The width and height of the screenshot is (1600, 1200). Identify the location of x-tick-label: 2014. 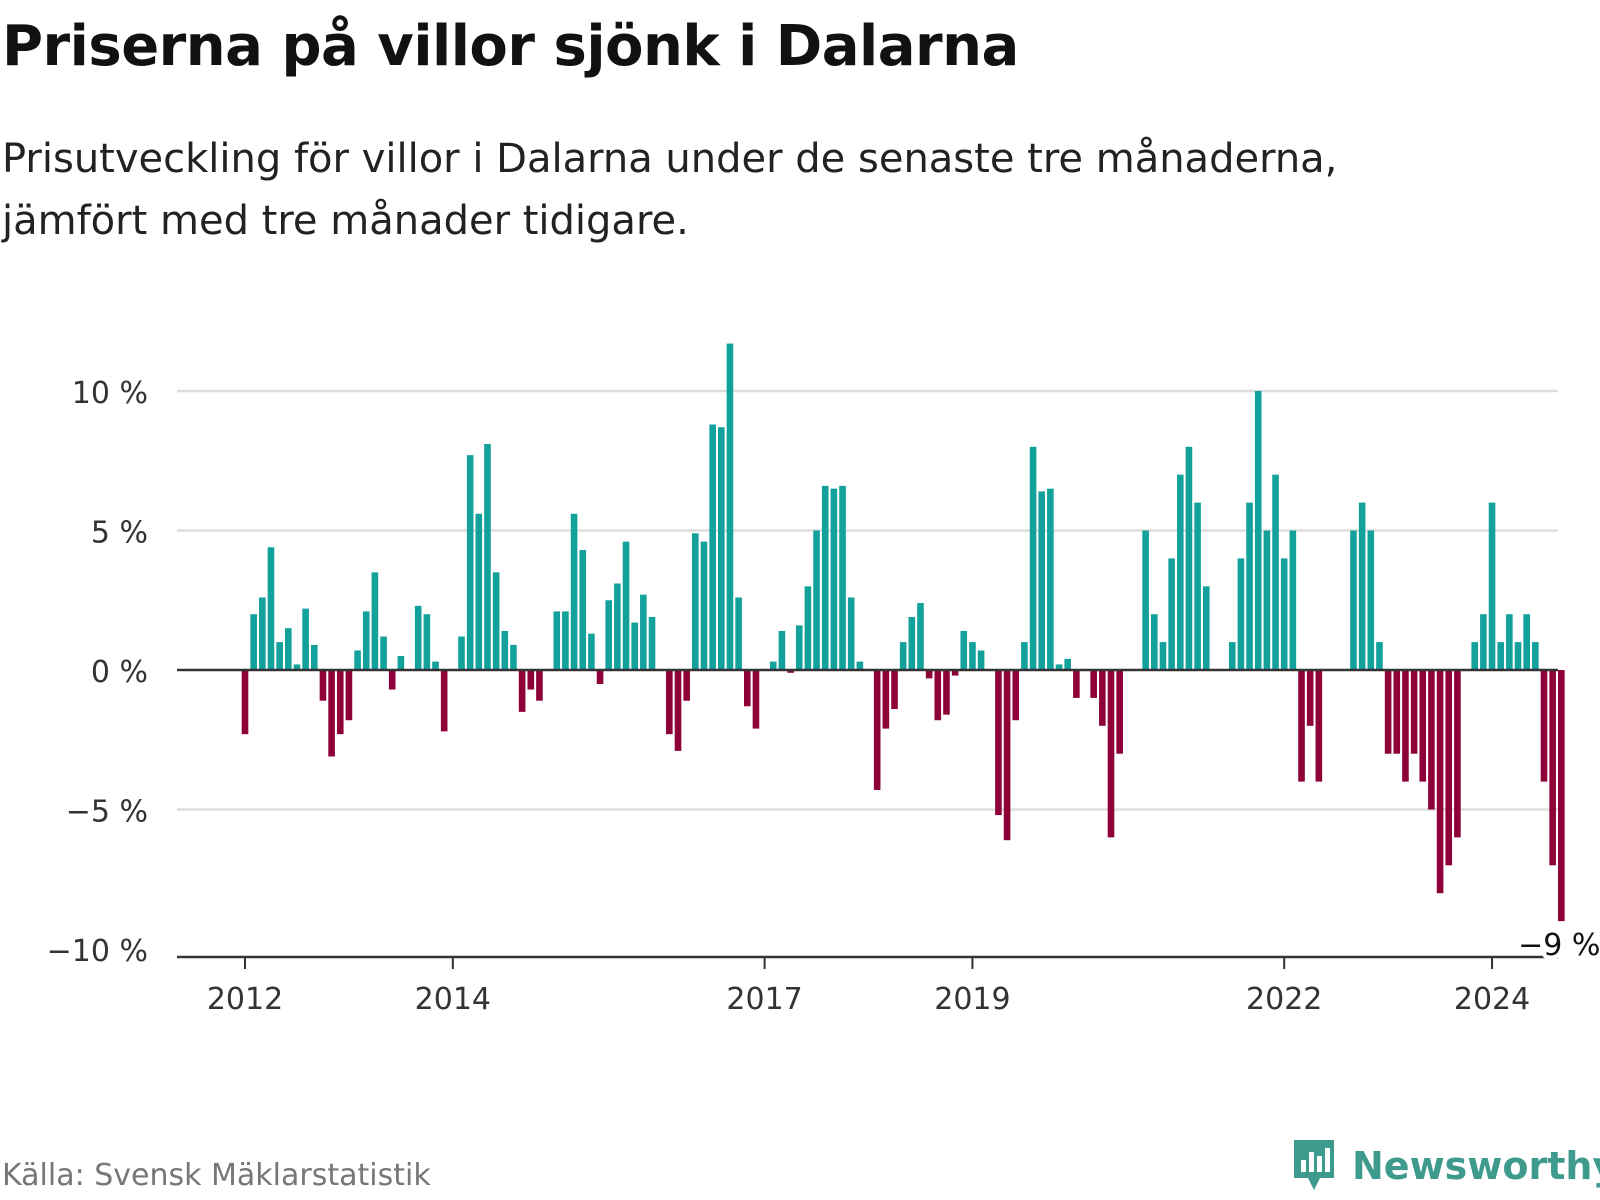
(453, 999).